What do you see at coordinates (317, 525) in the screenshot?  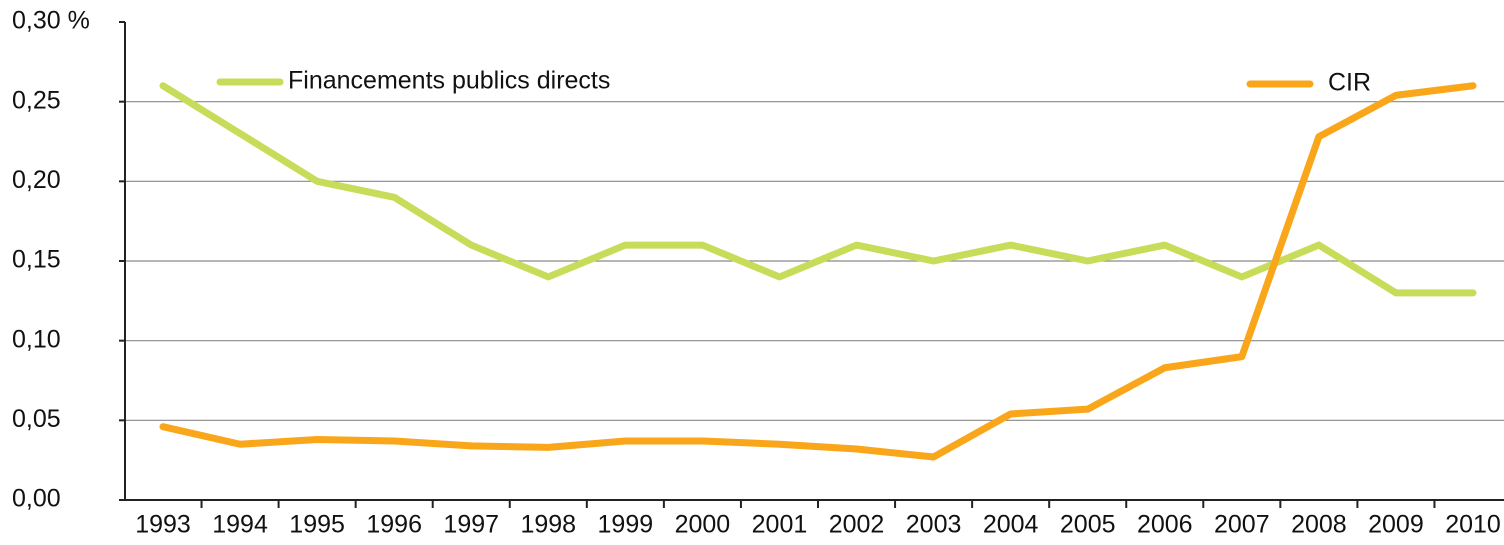 I see `x-tick-label: 1995` at bounding box center [317, 525].